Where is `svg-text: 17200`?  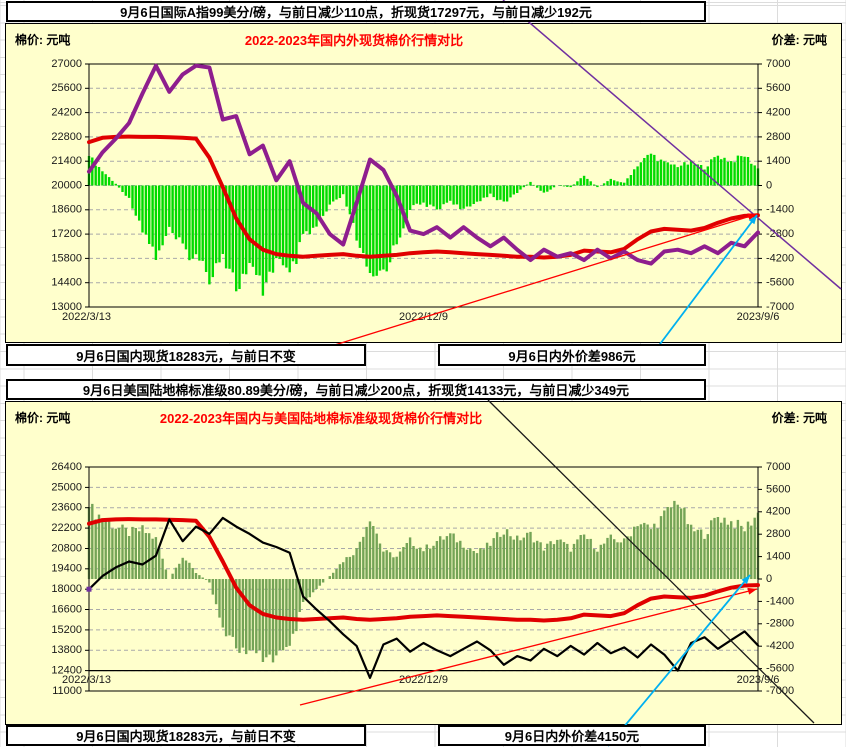
svg-text: 17200 is located at coordinates (66, 234).